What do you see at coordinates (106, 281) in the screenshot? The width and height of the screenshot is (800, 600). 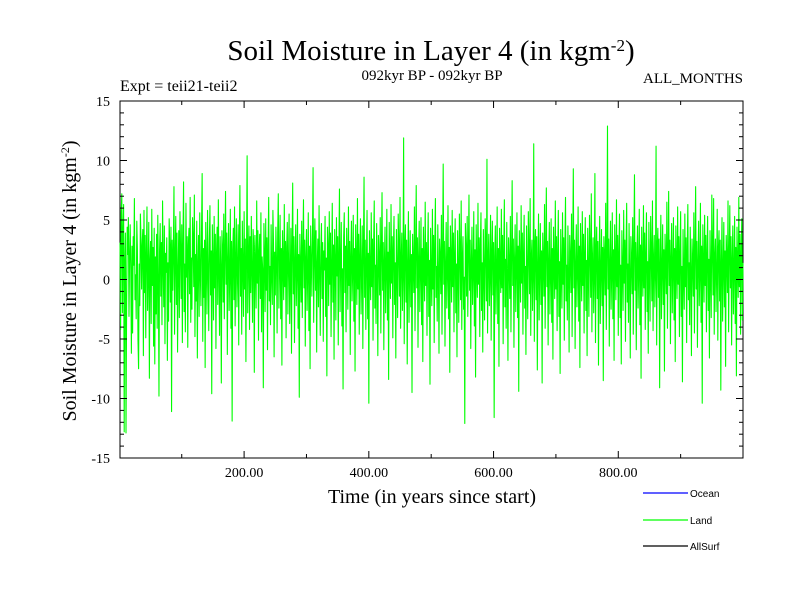 I see `y-tick-label: 0` at bounding box center [106, 281].